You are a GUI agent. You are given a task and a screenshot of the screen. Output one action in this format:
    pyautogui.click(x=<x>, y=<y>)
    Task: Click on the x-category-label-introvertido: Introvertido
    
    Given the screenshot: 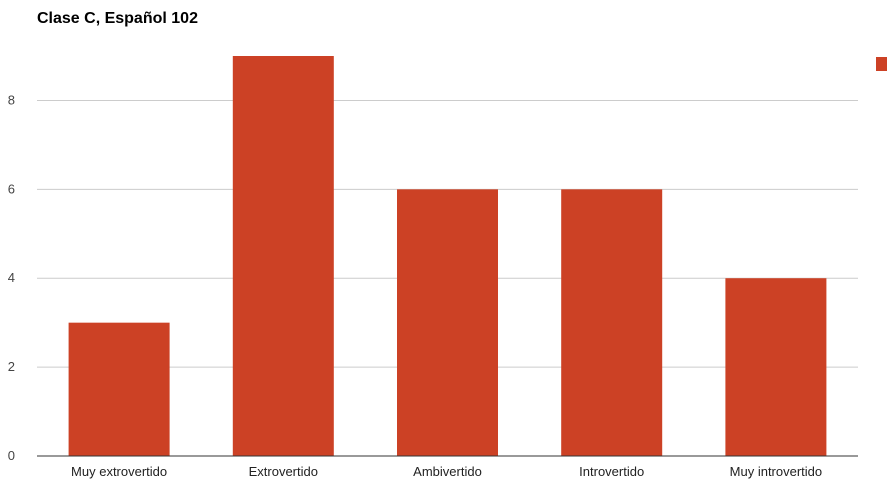 What is the action you would take?
    pyautogui.click(x=611, y=471)
    